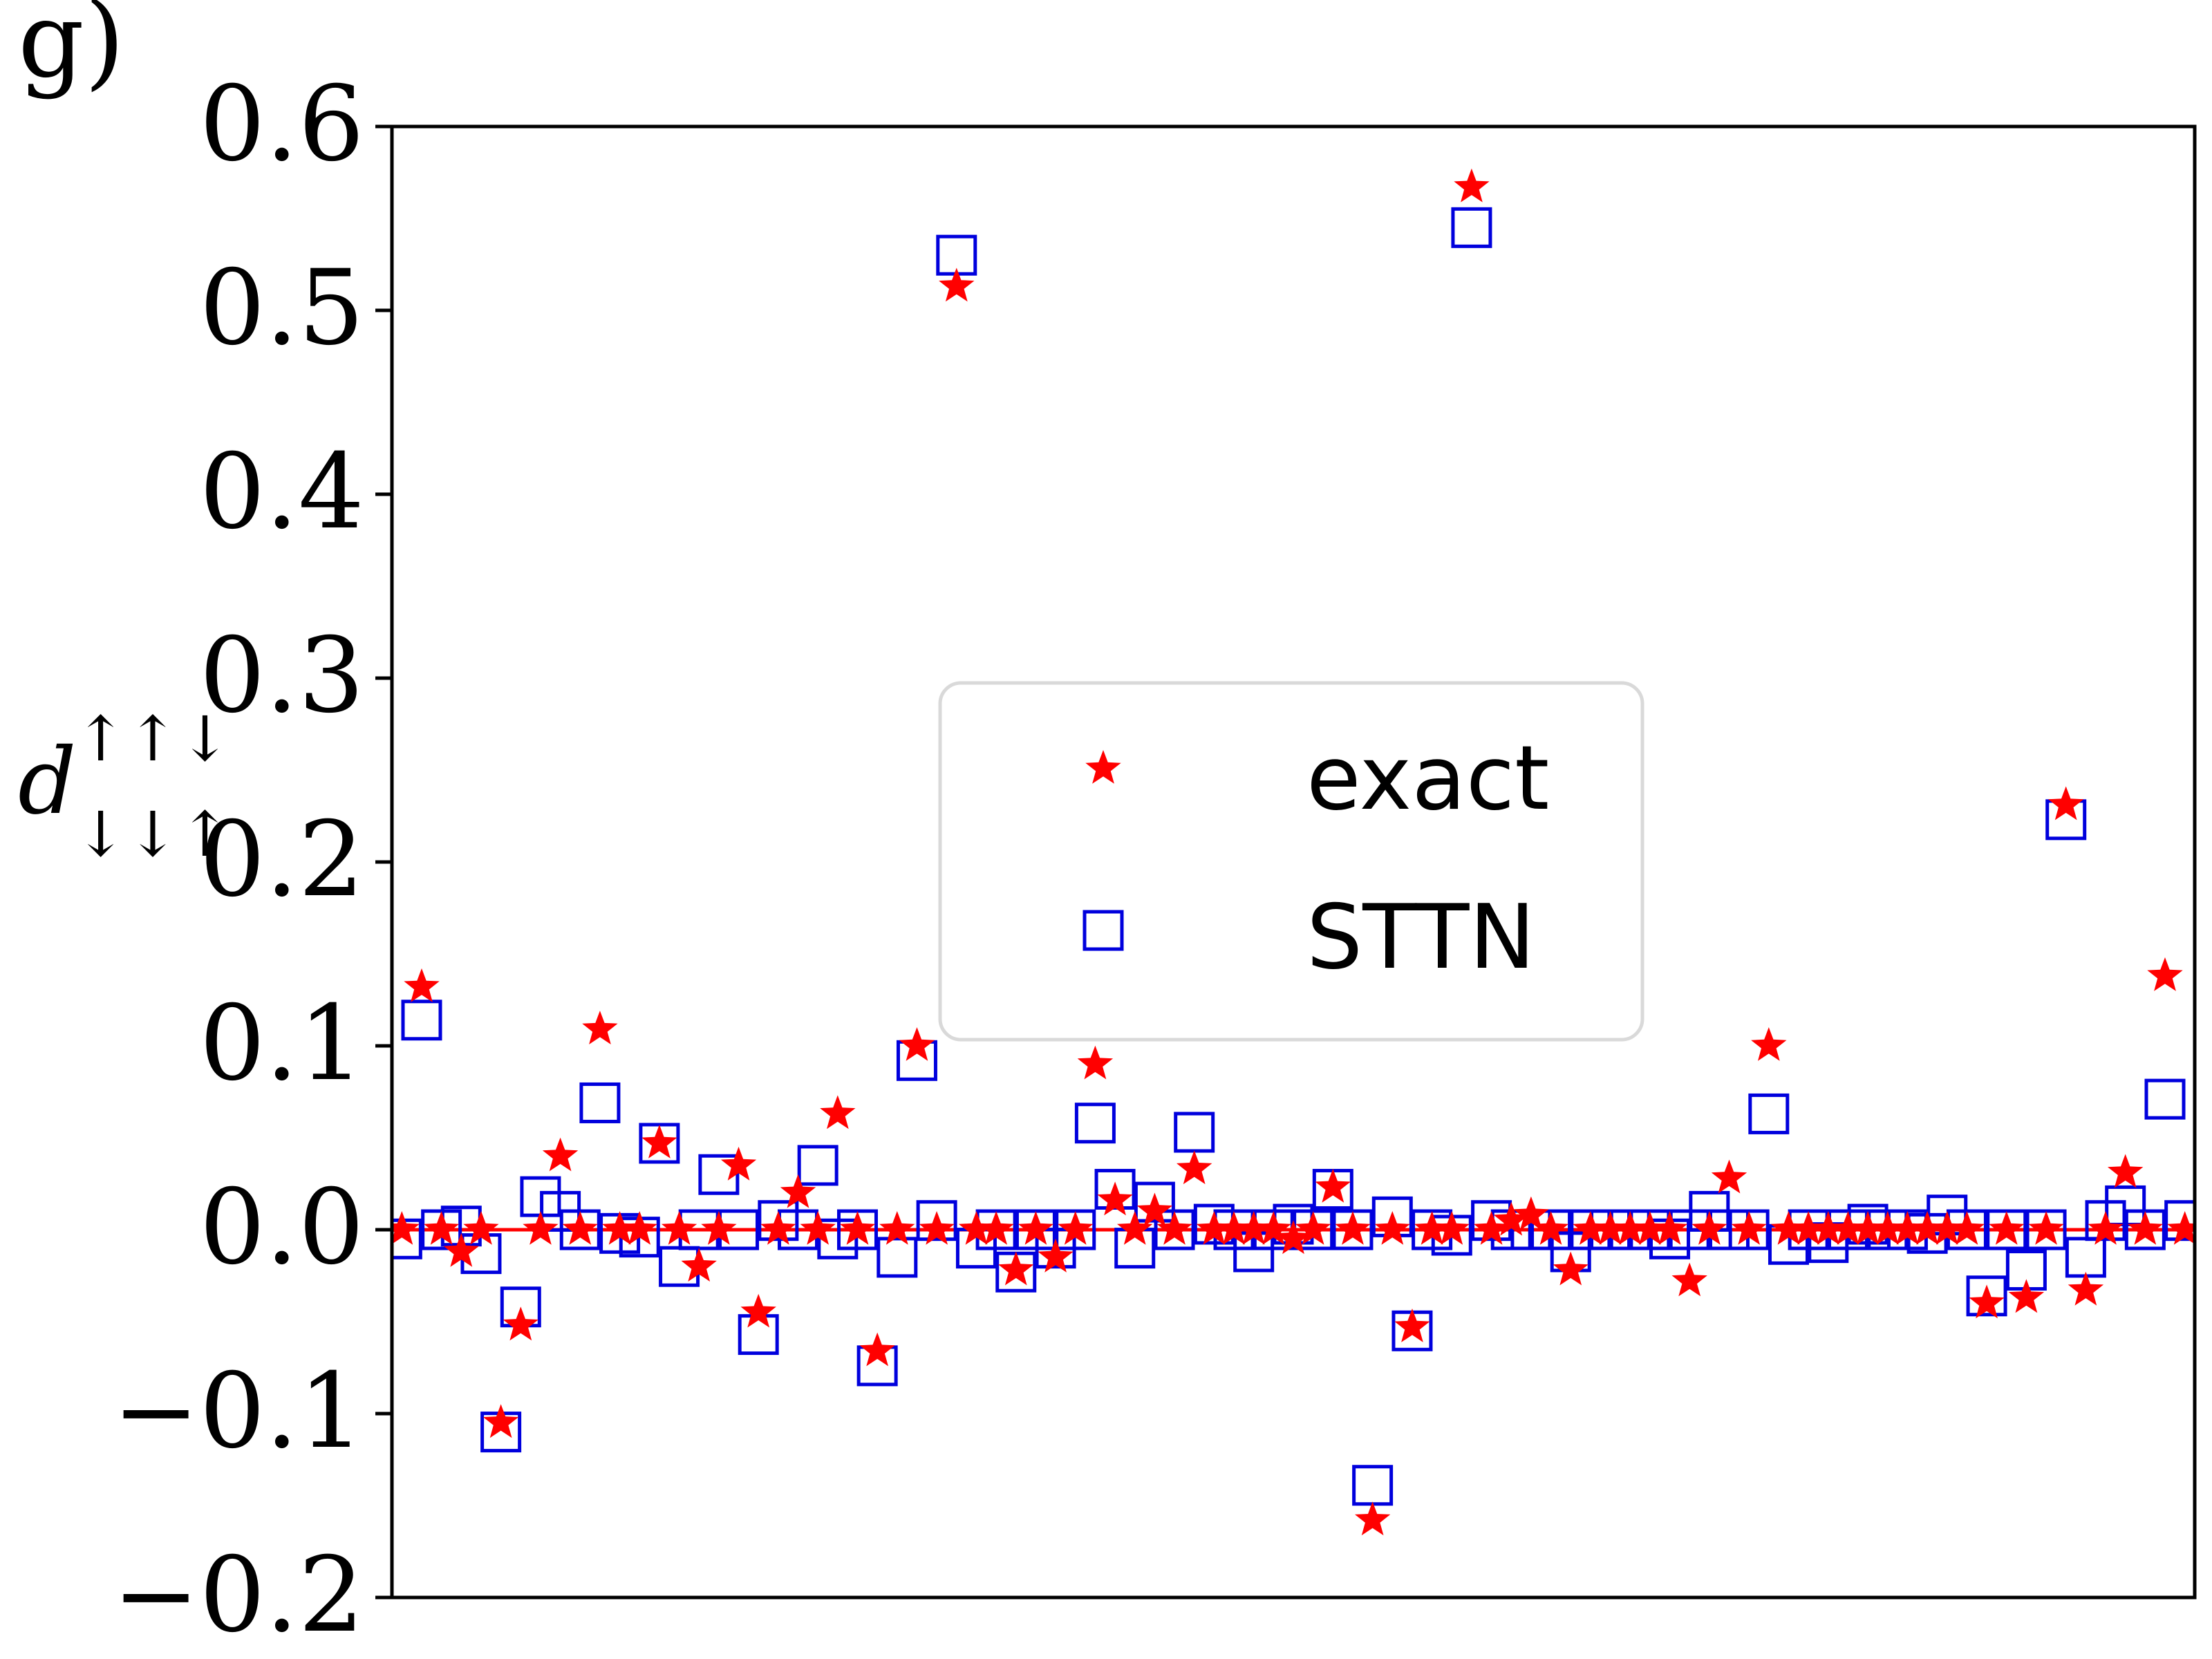 This screenshot has width=2212, height=1659. I want to click on y-tick-label: 0.3, so click(281, 676).